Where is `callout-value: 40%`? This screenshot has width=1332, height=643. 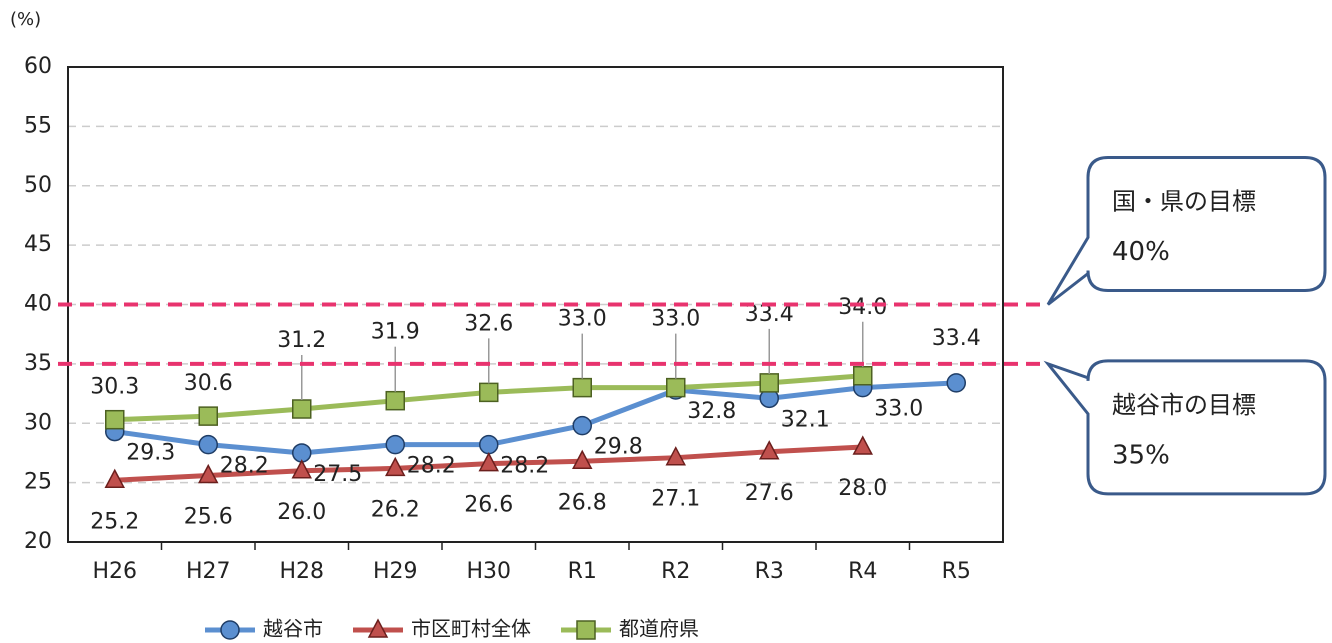 callout-value: 40% is located at coordinates (1141, 252).